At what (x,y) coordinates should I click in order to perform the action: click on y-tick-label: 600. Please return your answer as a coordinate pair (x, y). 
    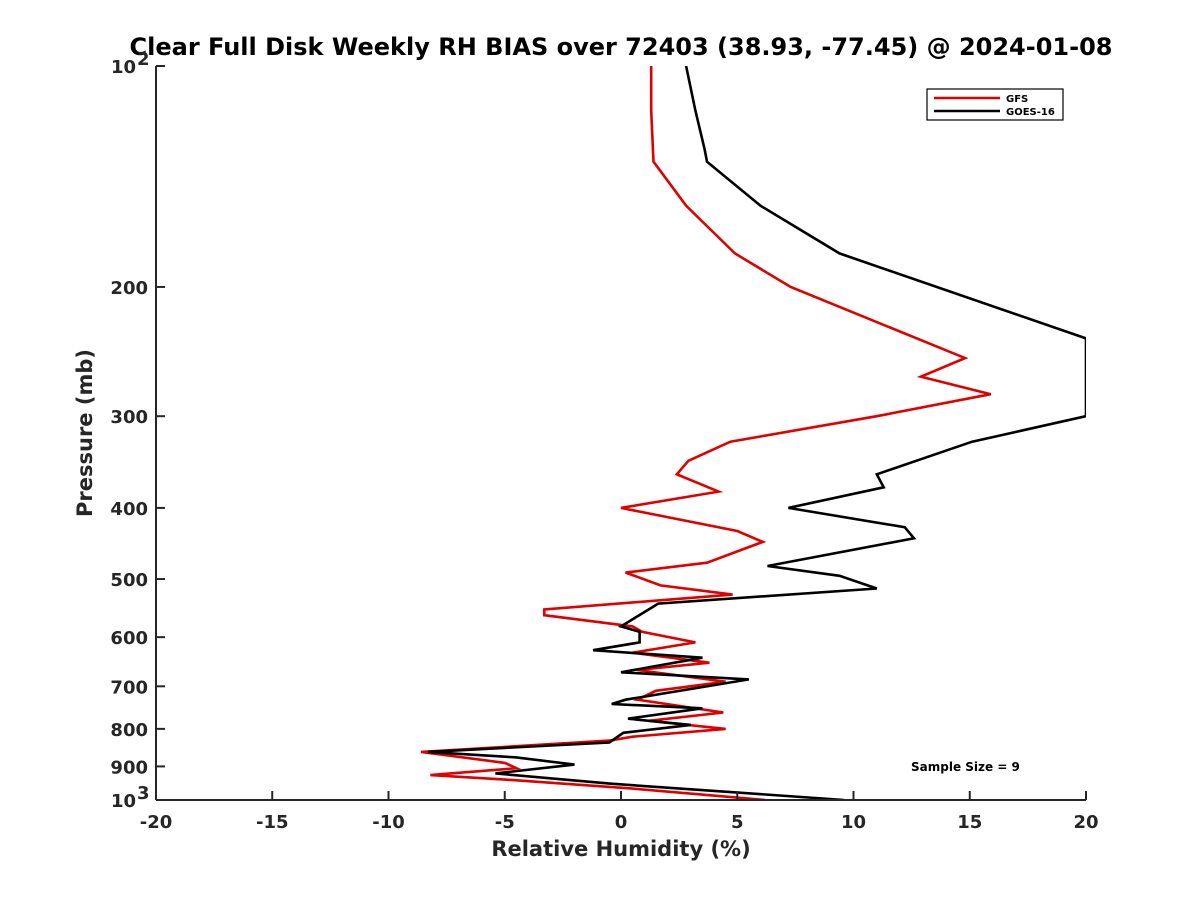
    Looking at the image, I should click on (129, 638).